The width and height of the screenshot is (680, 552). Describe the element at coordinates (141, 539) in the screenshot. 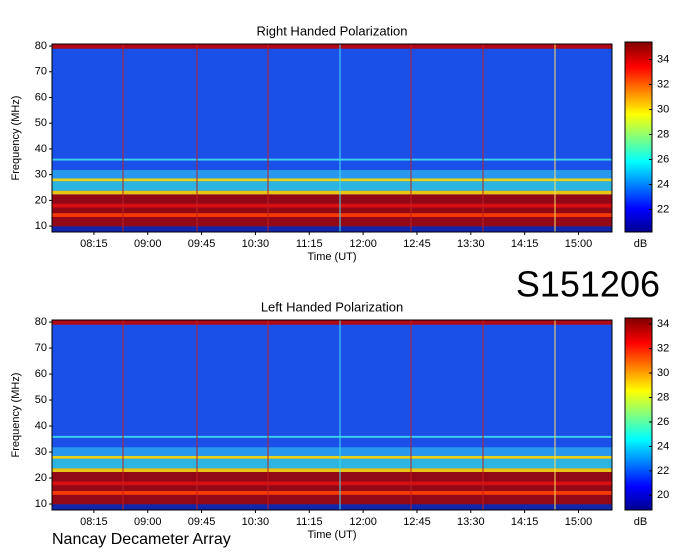

I see `footer: Nancay Decameter Array` at that location.